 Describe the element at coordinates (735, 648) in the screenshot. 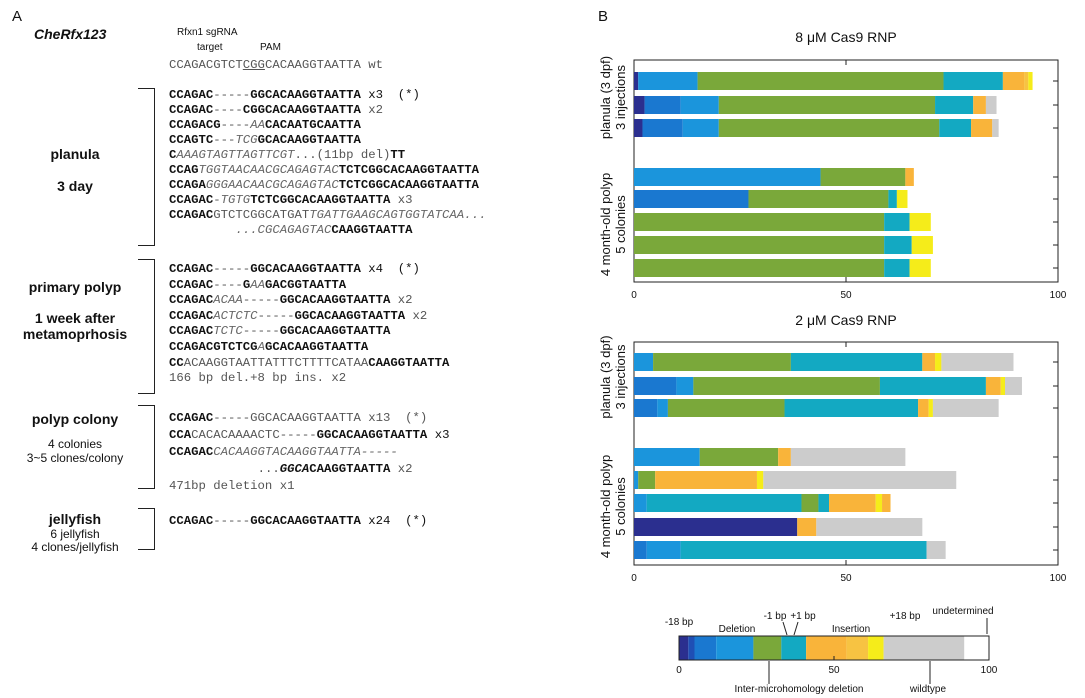

I see `legend-swatch-del_mid3` at that location.